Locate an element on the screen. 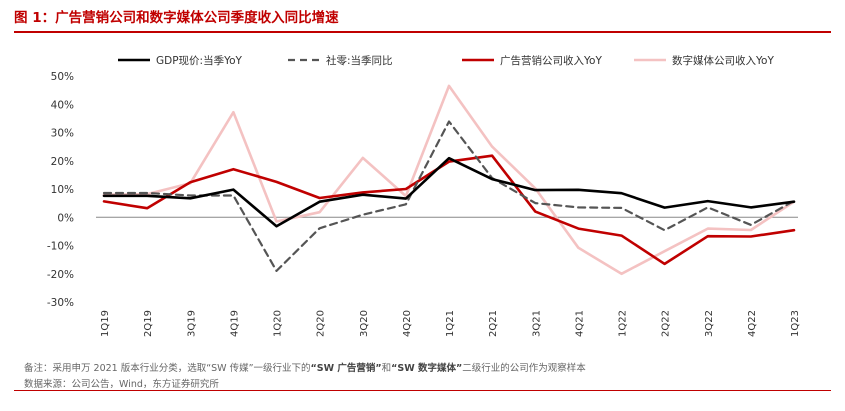 This screenshot has height=411, width=845. y-tick-label: -20% is located at coordinates (60, 275).